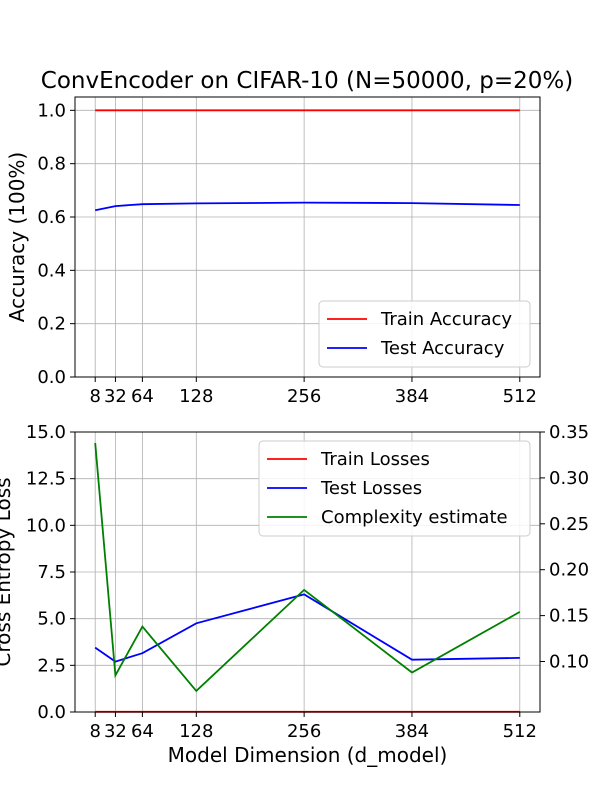 Image resolution: width=600 pixels, height=800 pixels. What do you see at coordinates (569, 432) in the screenshot?
I see `y2-tick-label: 0.35` at bounding box center [569, 432].